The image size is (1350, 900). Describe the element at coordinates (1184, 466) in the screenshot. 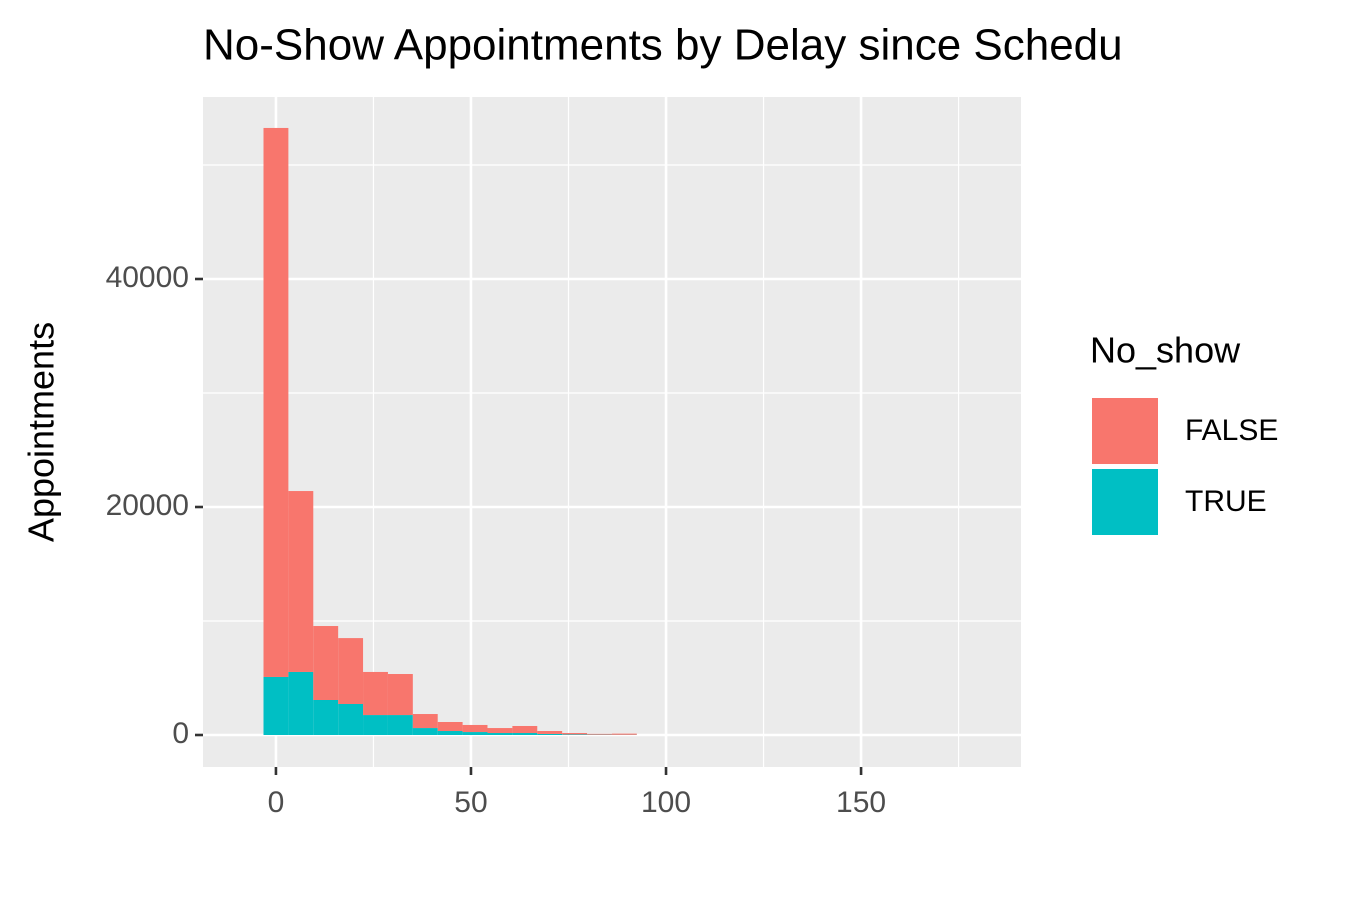

I see `legend: FALSE TRUE` at that location.